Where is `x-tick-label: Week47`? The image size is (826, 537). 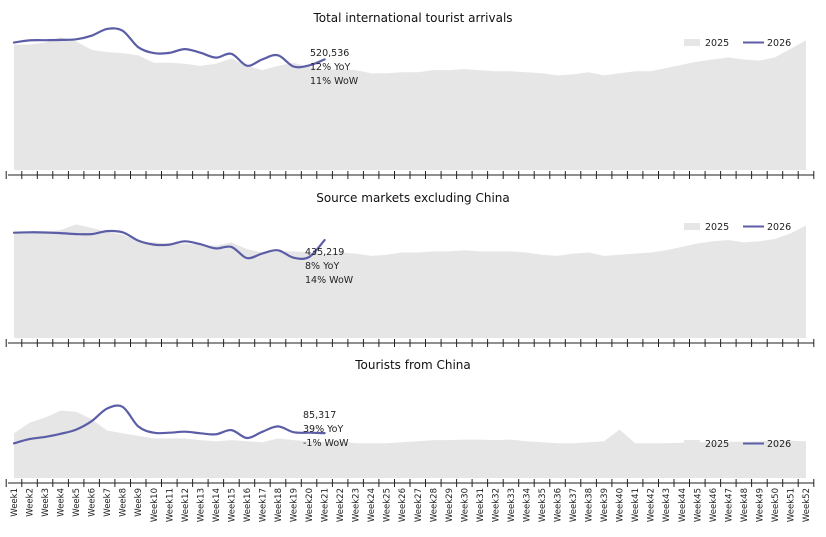 x-tick-label: Week47 is located at coordinates (729, 505).